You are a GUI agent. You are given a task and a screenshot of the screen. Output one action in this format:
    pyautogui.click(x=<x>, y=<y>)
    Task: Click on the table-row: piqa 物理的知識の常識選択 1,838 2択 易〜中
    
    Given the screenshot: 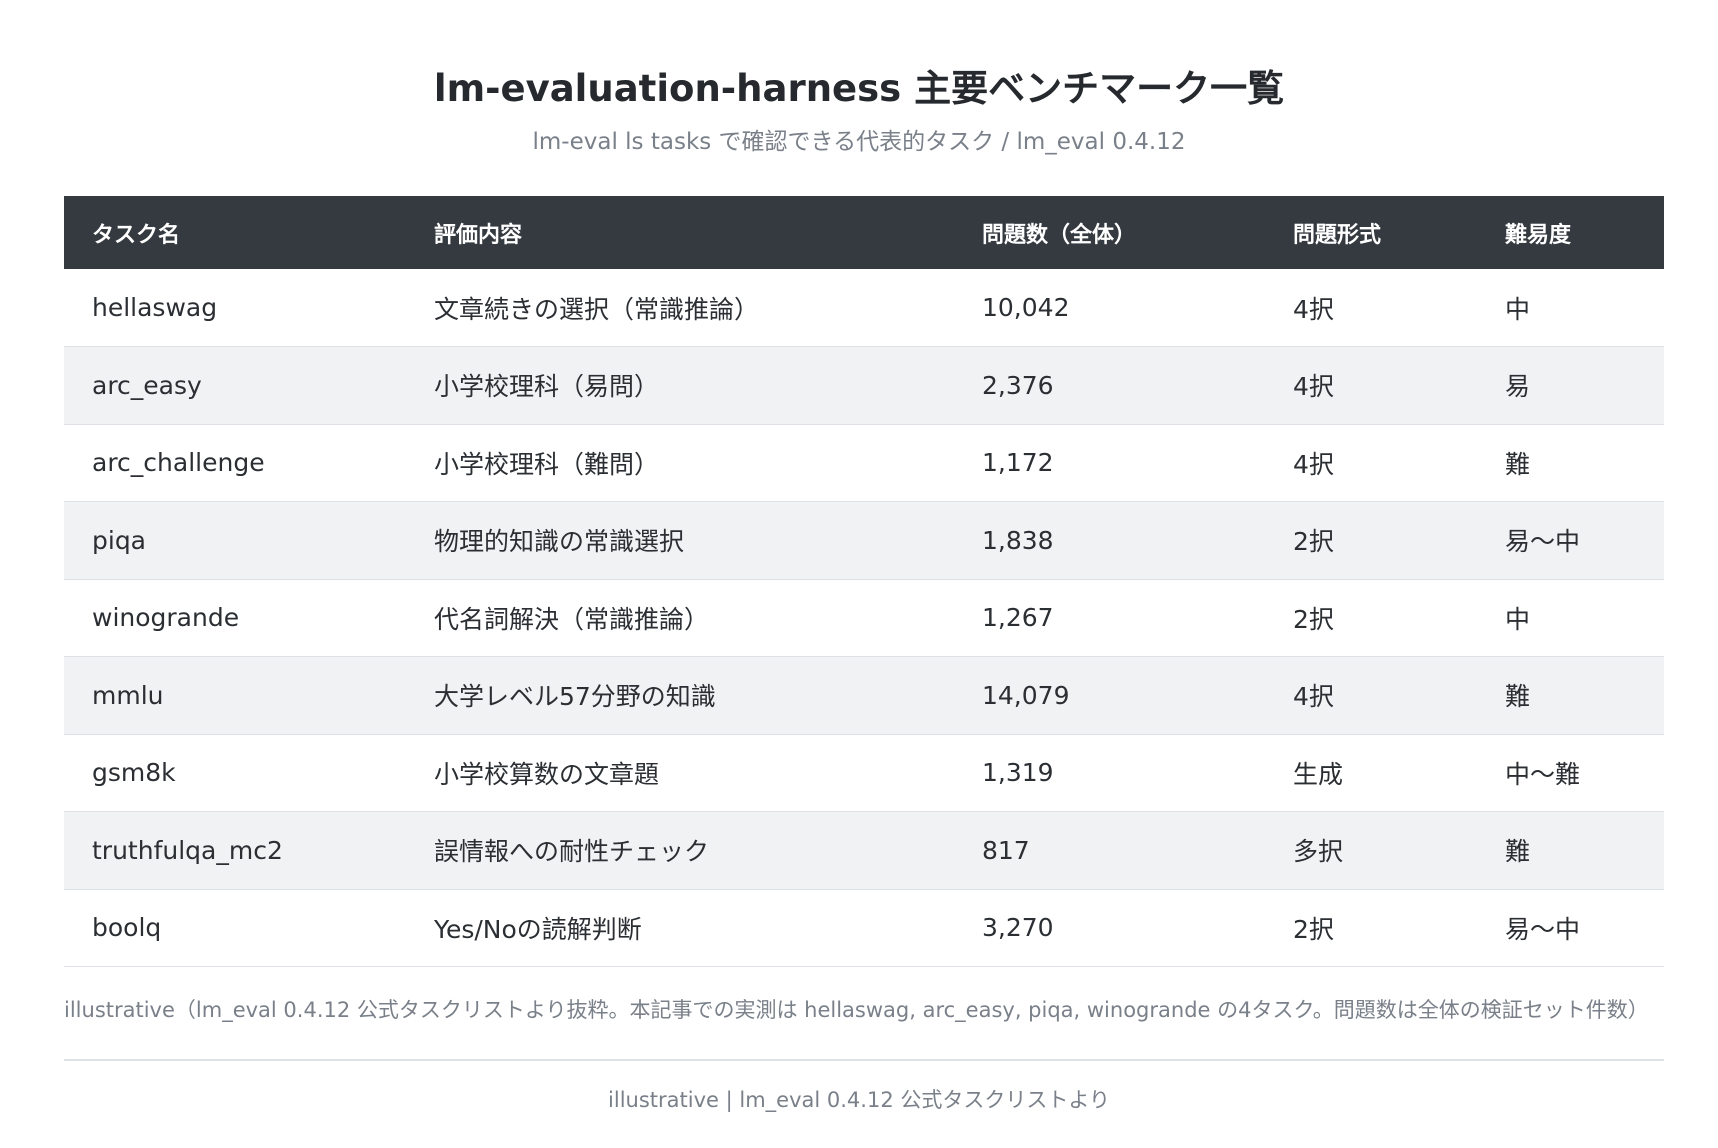 What is the action you would take?
    pyautogui.click(x=864, y=540)
    